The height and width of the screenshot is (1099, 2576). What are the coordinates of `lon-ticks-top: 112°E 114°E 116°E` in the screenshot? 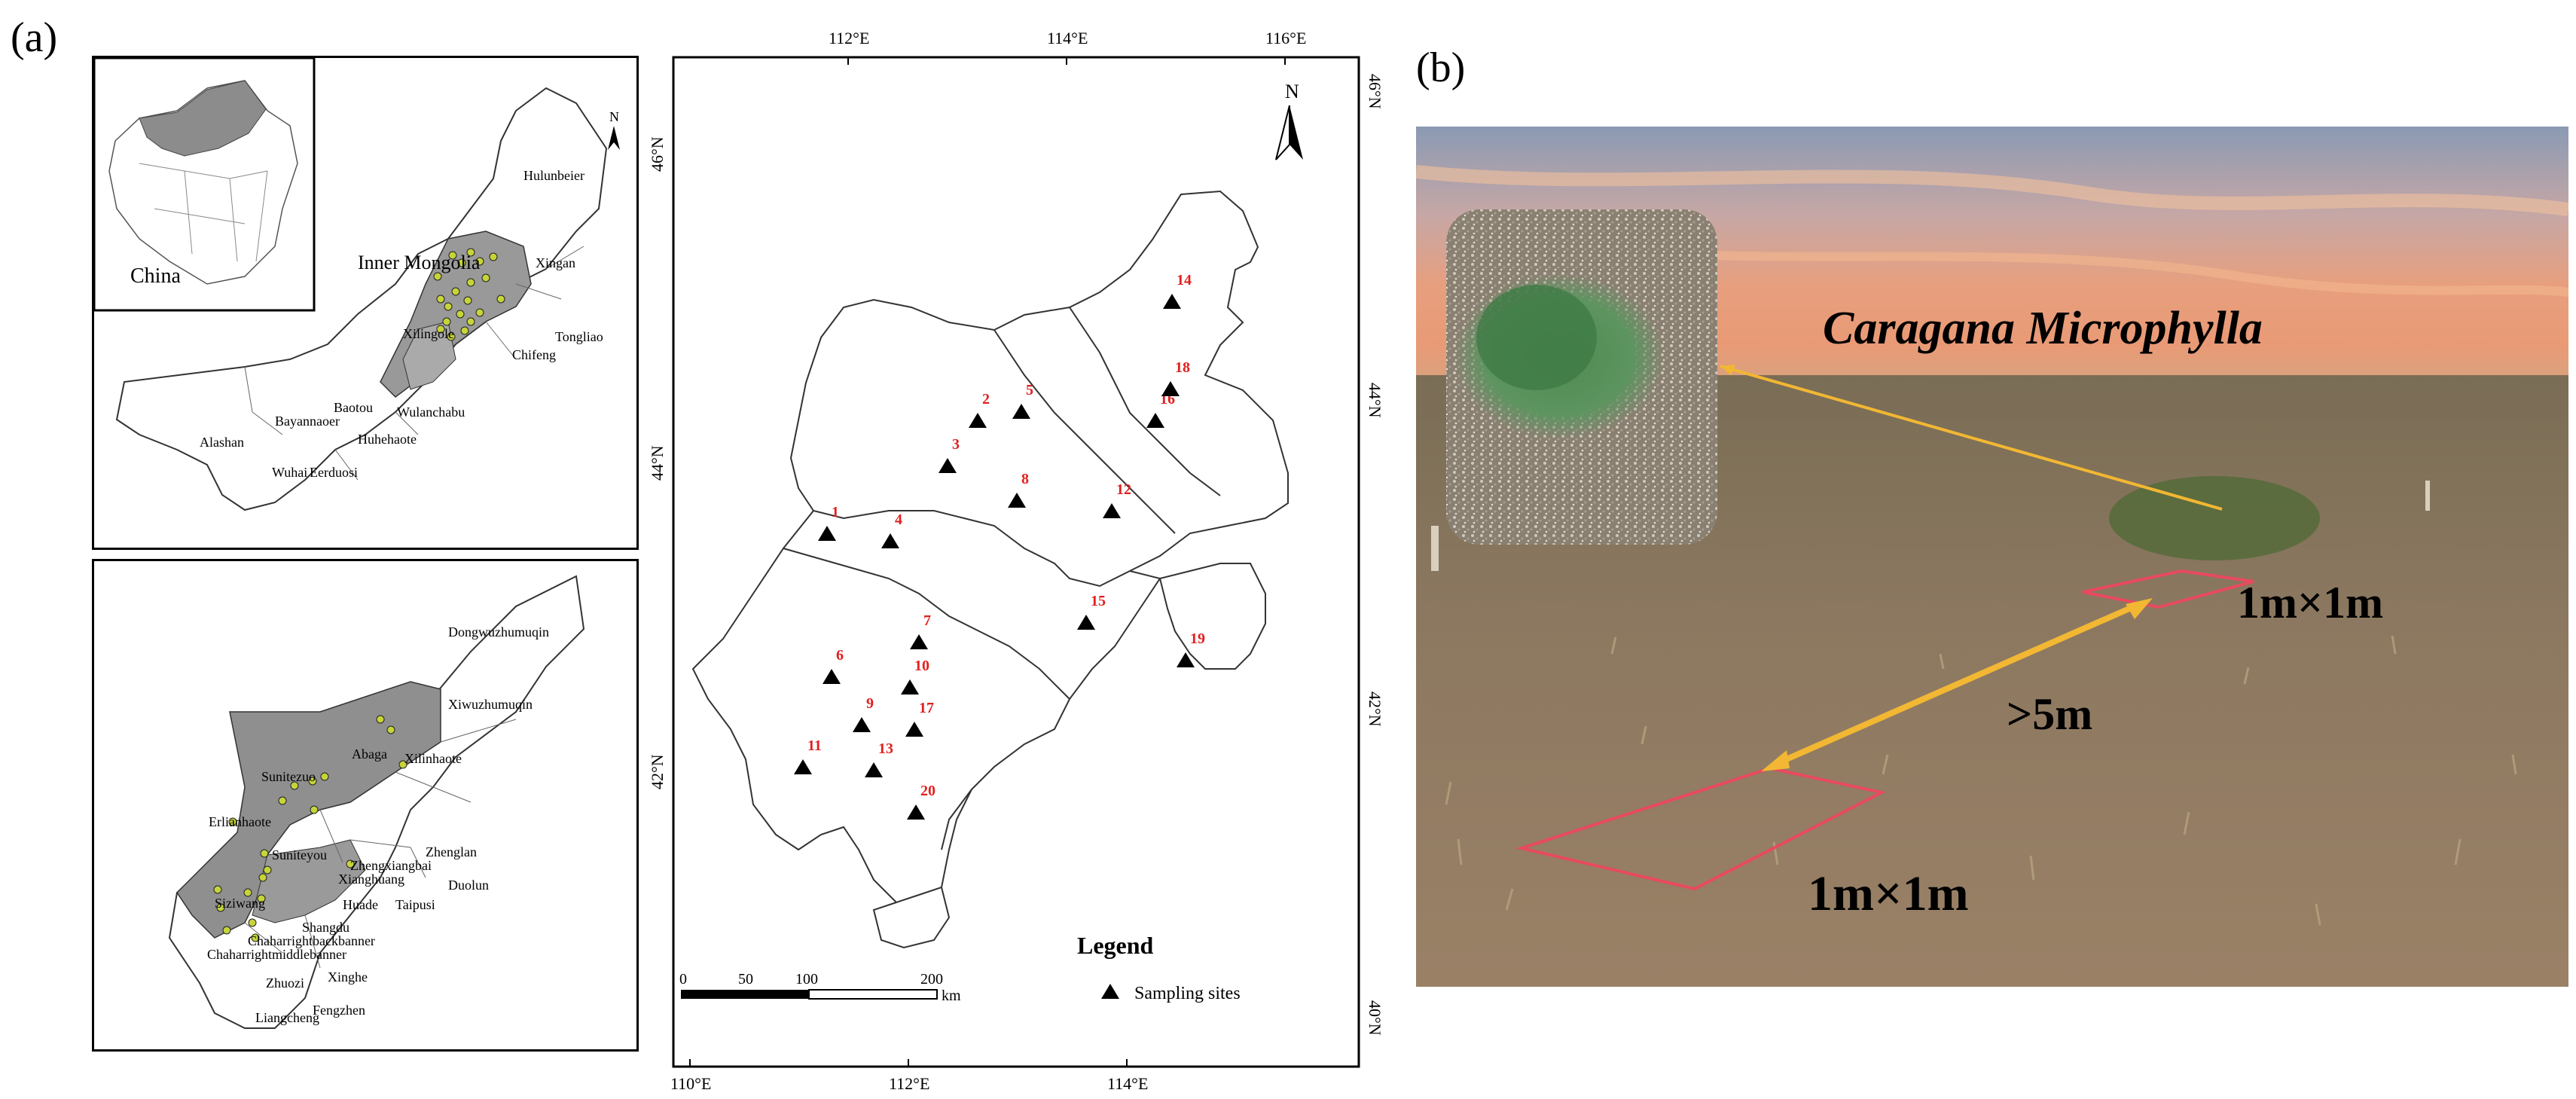 It's located at (1067, 47).